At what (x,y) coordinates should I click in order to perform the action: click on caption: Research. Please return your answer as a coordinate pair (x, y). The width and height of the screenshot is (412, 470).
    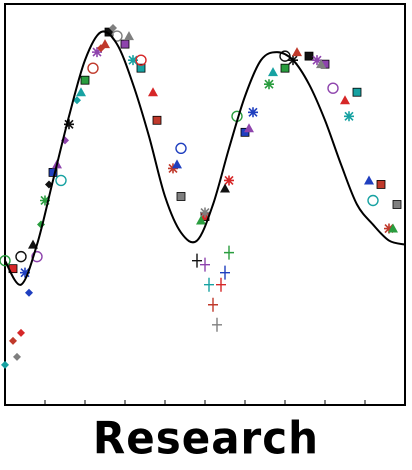
    Looking at the image, I should click on (206, 438).